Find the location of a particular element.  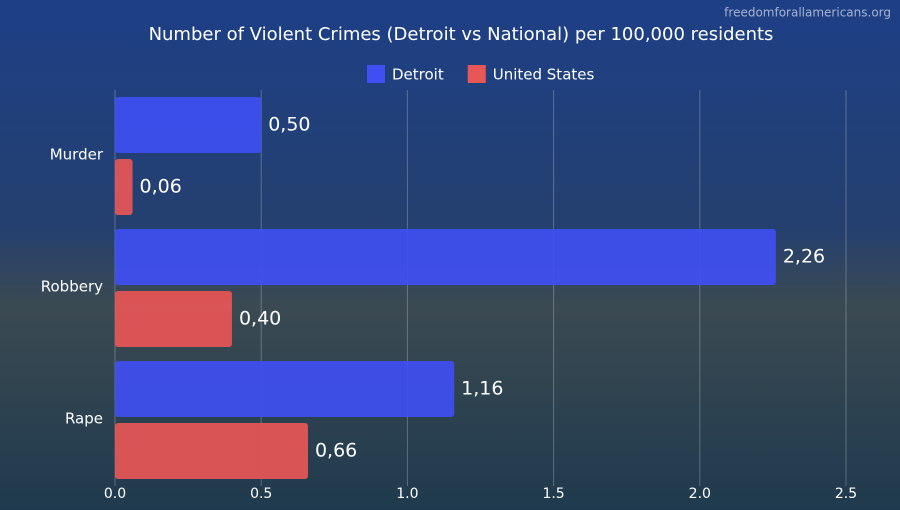

source: freedomforallamericans.org is located at coordinates (807, 13).